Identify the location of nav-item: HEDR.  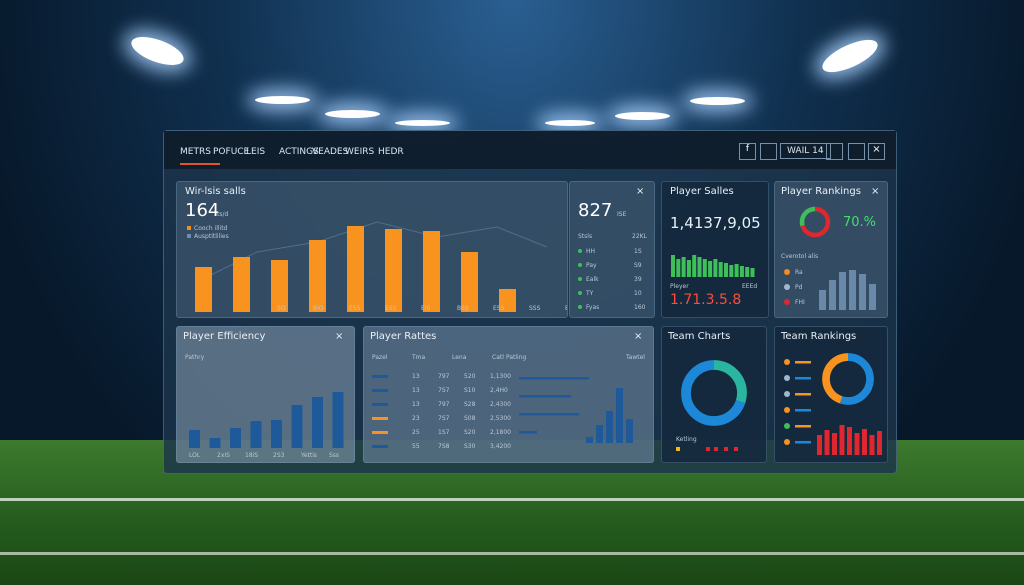
(391, 152).